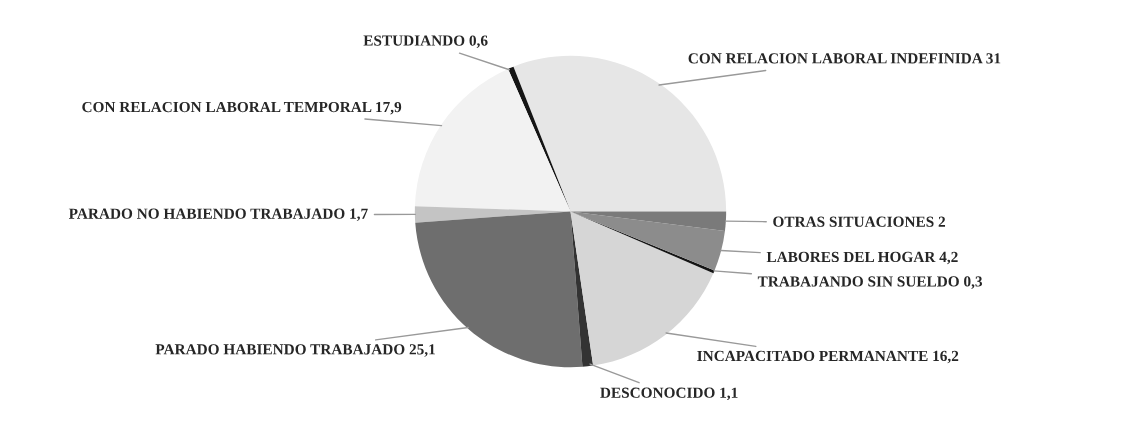 The width and height of the screenshot is (1141, 423). I want to click on slice-label: TRABAJANDO SIN SUELDO 0,3, so click(870, 282).